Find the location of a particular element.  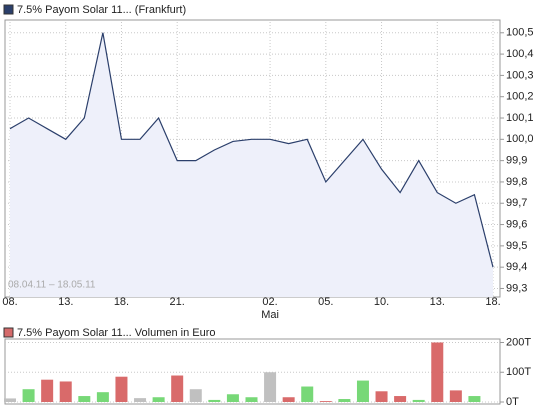

y-tick-label: 0T is located at coordinates (512, 402).